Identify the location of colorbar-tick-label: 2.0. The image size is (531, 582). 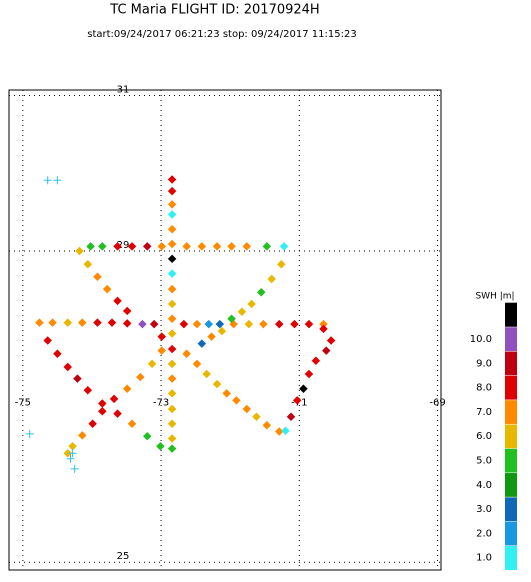
(484, 533).